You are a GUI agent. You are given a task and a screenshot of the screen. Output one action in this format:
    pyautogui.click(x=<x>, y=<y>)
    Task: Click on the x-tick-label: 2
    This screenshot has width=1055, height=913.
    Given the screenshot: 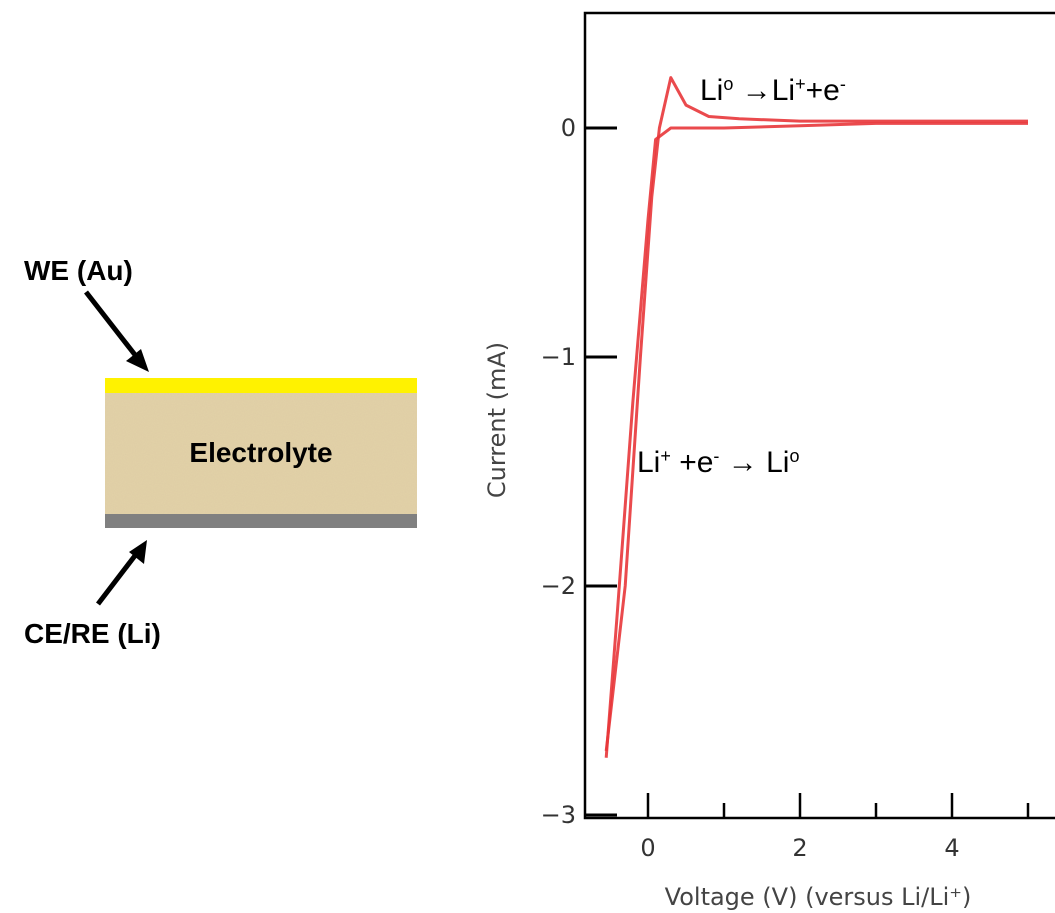 What is the action you would take?
    pyautogui.click(x=799, y=848)
    